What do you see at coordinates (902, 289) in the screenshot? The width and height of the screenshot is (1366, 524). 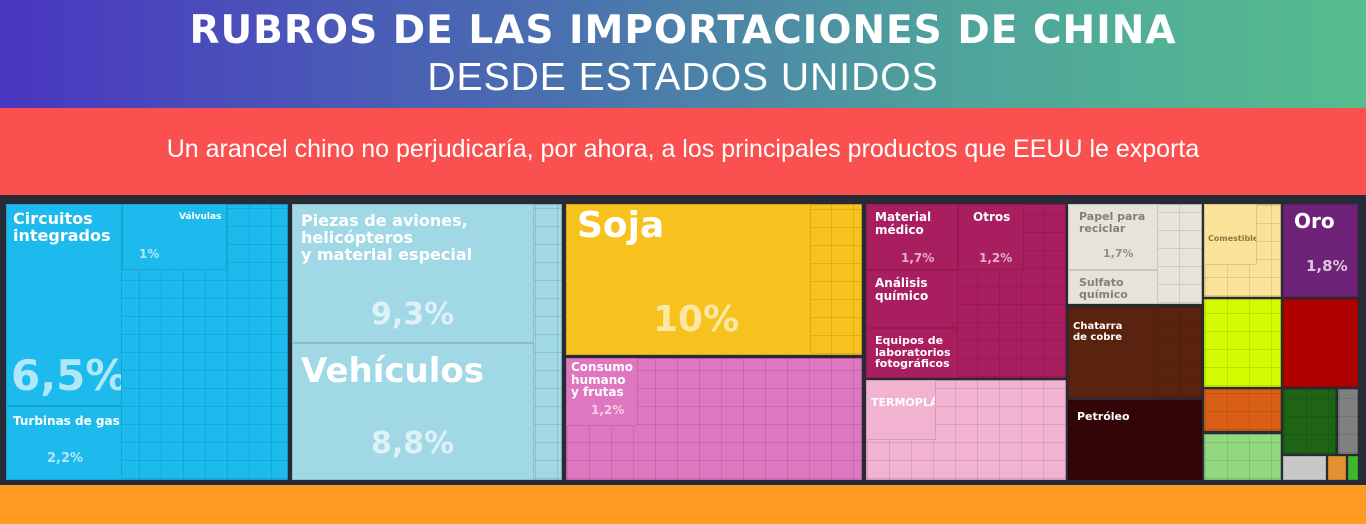 I see `tile-label: Análisis químico` at bounding box center [902, 289].